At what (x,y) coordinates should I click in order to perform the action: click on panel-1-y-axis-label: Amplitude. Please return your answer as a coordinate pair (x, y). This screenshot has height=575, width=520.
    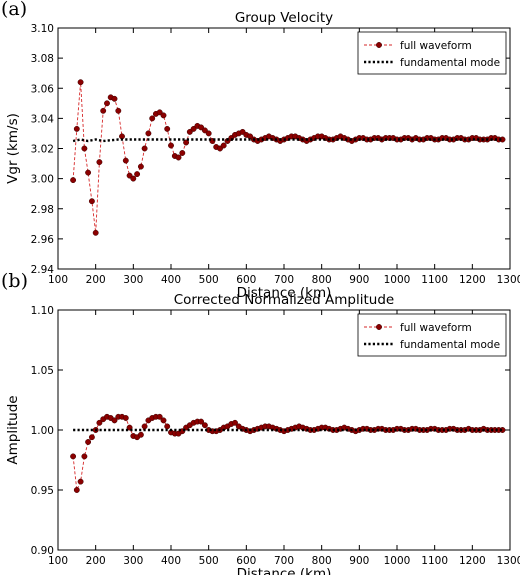
    Looking at the image, I should click on (13, 429).